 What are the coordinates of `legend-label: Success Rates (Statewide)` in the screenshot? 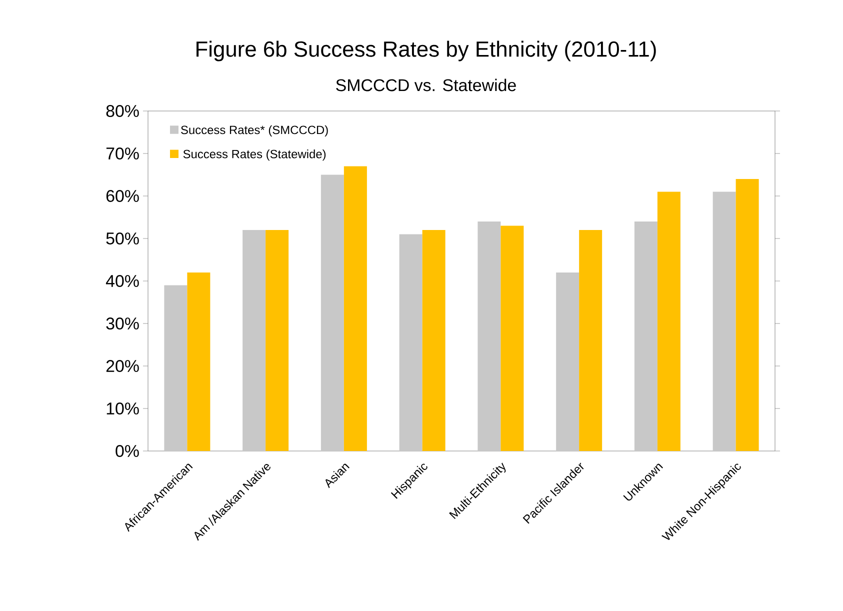 It's located at (254, 155).